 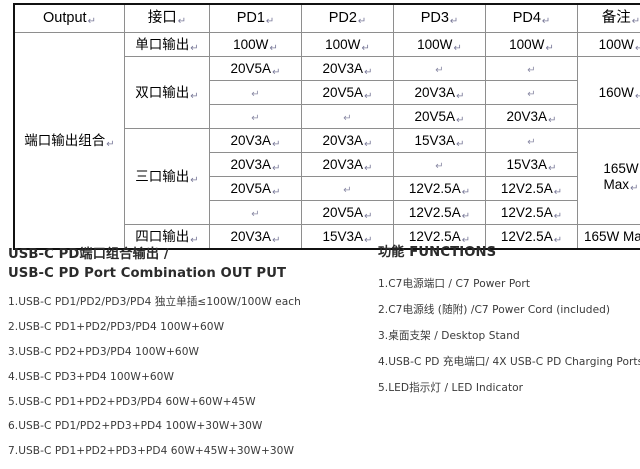 I want to click on list-item: 1.C7电源端口 / C7 Power Port, so click(x=507, y=284).